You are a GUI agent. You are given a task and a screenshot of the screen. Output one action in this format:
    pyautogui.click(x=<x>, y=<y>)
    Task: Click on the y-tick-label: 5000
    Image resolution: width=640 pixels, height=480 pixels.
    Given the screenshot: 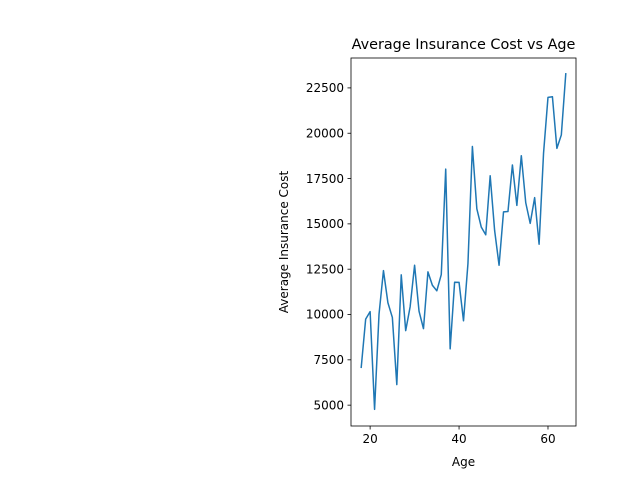 What is the action you would take?
    pyautogui.click(x=328, y=405)
    